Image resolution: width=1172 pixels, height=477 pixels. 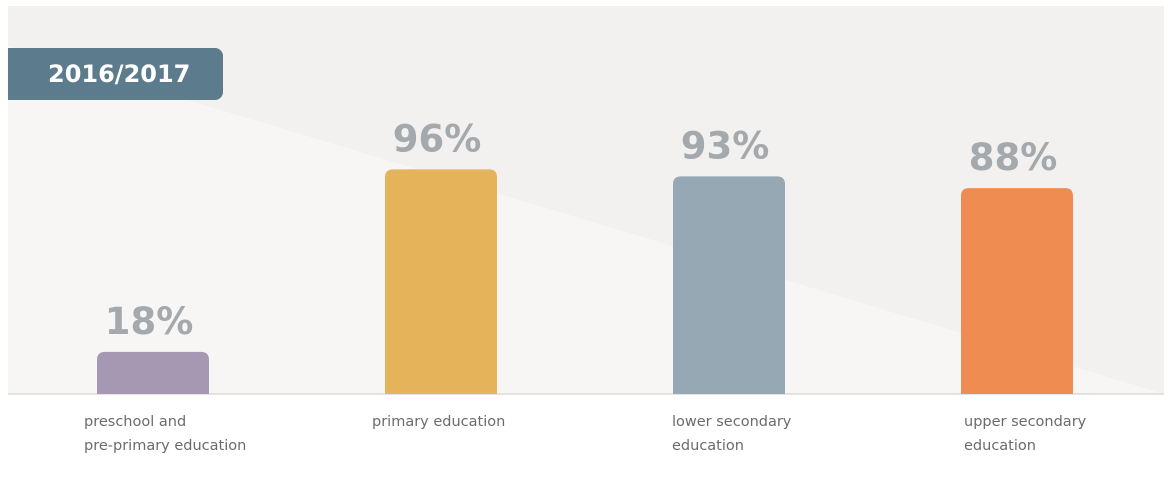 What do you see at coordinates (725, 145) in the screenshot?
I see `value-label-lower-secondary: 93%` at bounding box center [725, 145].